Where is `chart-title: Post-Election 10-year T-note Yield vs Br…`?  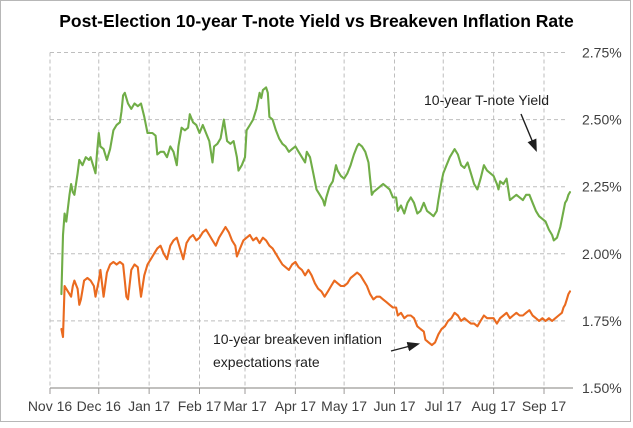 chart-title: Post-Election 10-year T-note Yield vs Br… is located at coordinates (316, 21).